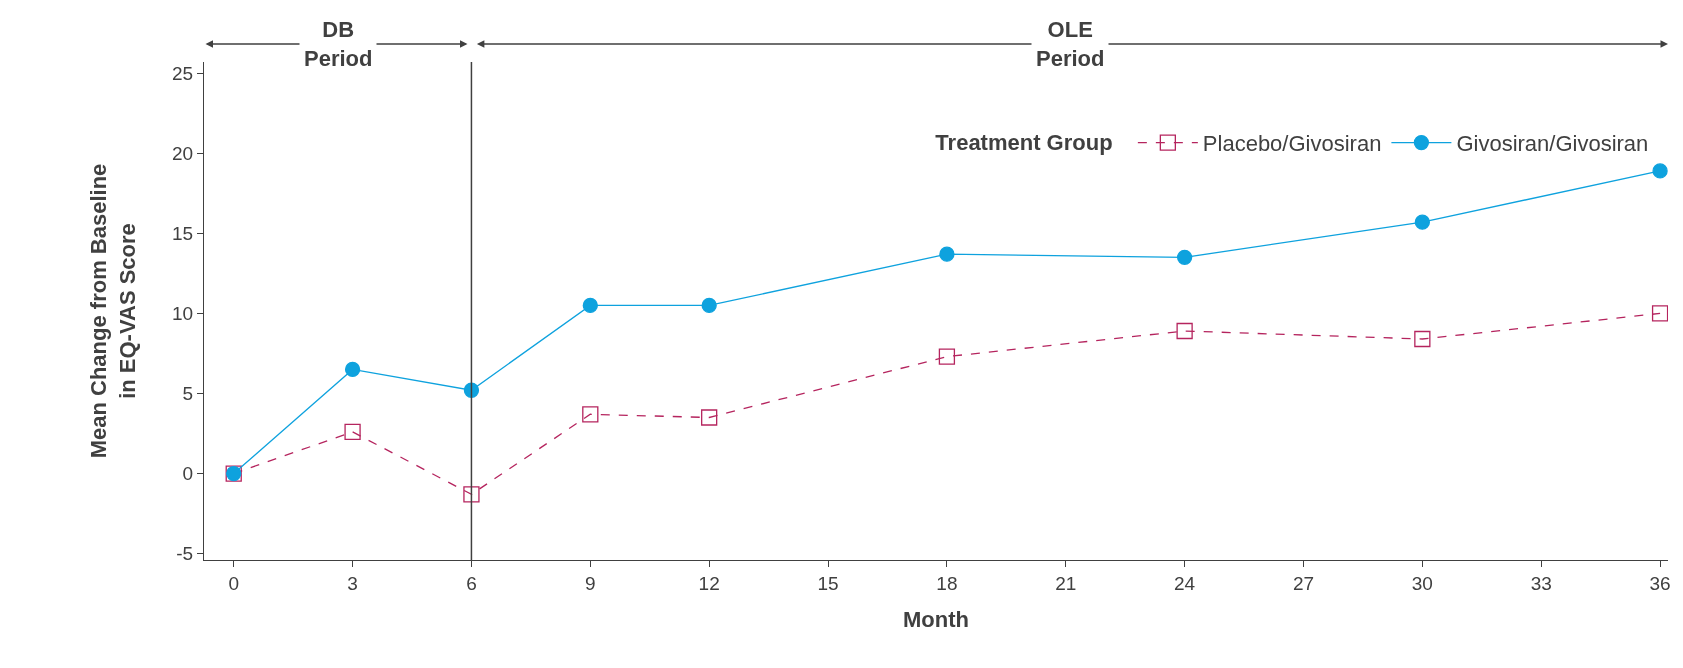  Describe the element at coordinates (352, 583) in the screenshot. I see `x-tick-label: 3` at that location.